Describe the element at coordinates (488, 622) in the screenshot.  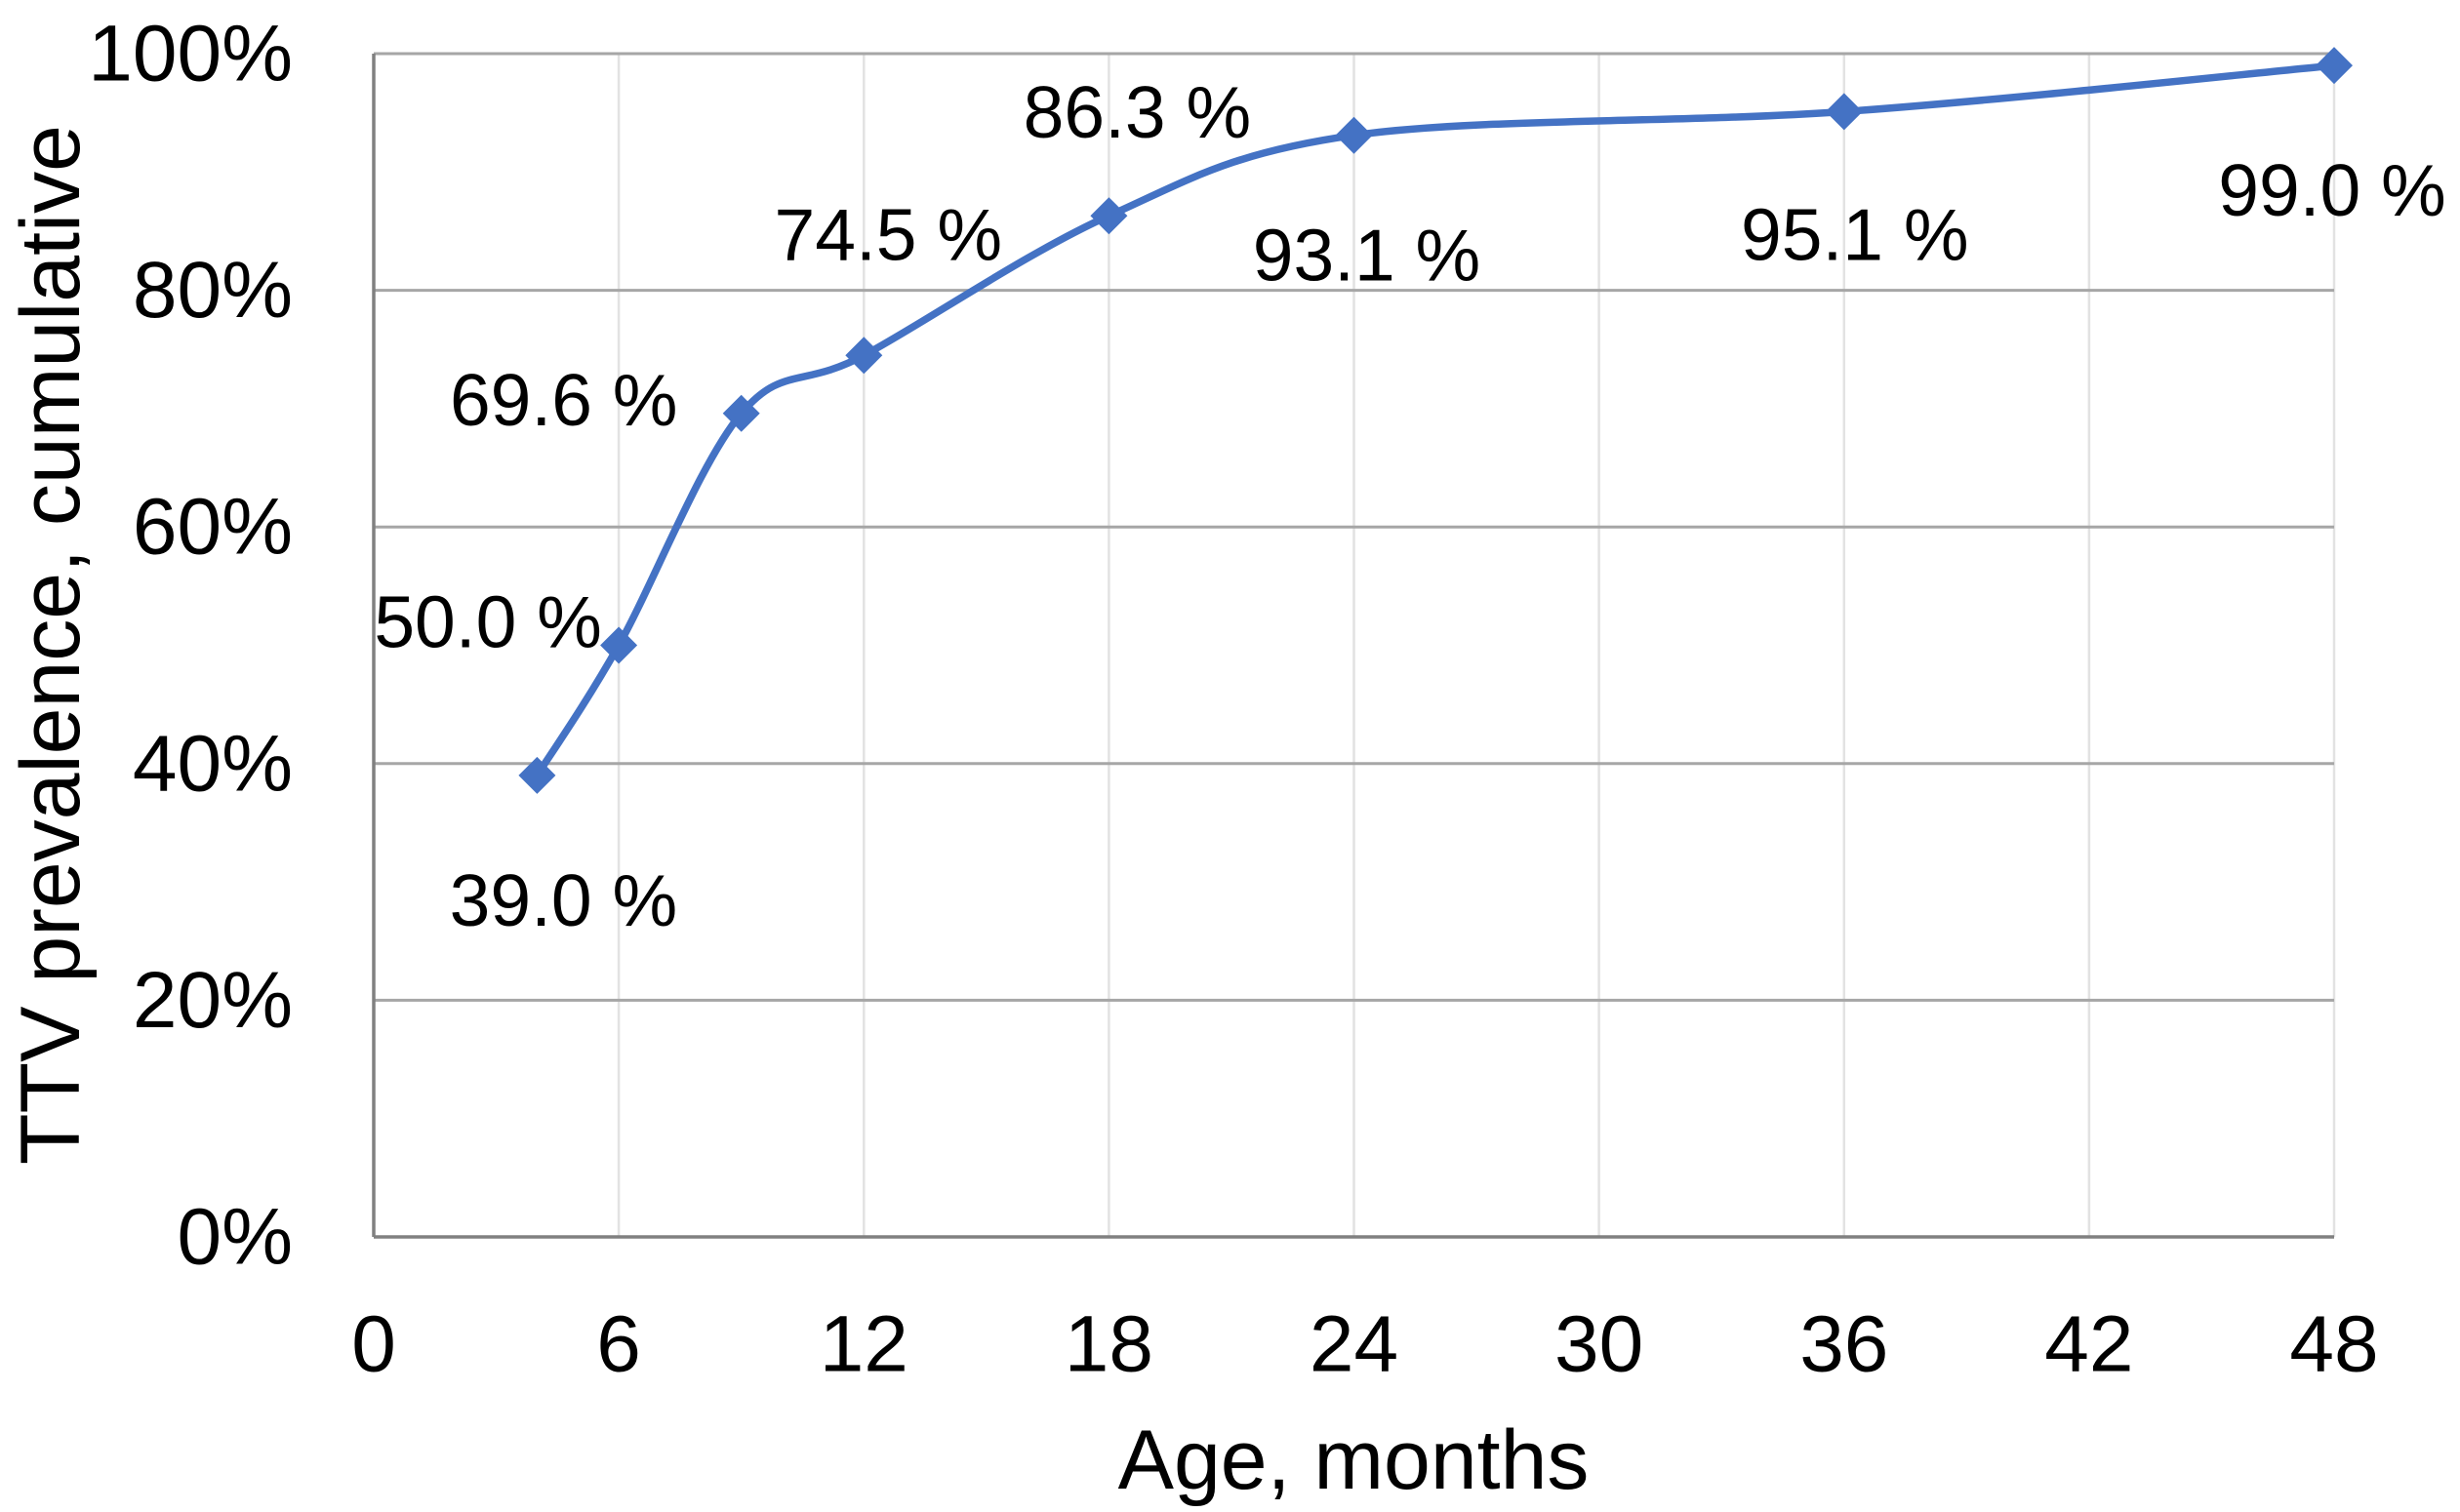
I see `data-point-label: 50.0 %` at that location.